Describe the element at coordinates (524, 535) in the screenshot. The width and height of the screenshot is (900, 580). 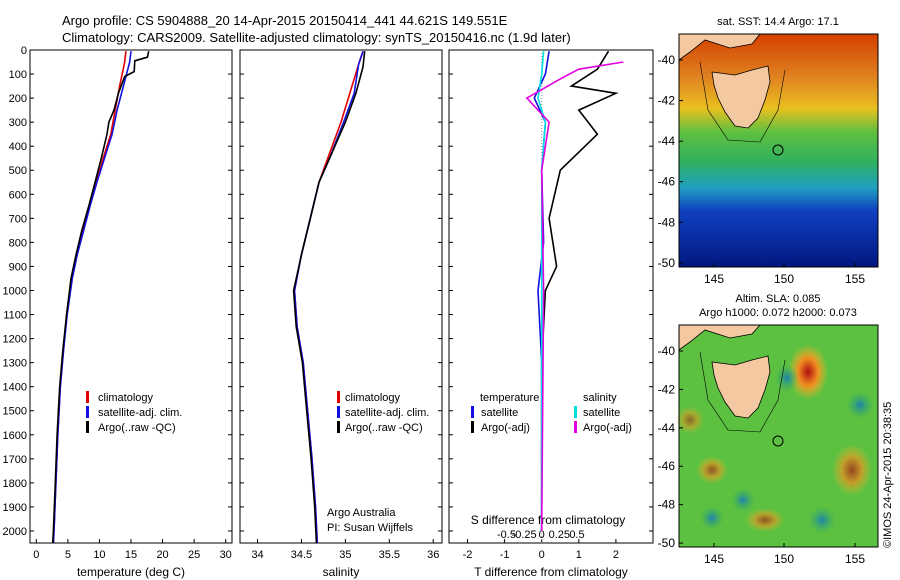
I see `salinity-diff-tick-label: -0.25` at that location.